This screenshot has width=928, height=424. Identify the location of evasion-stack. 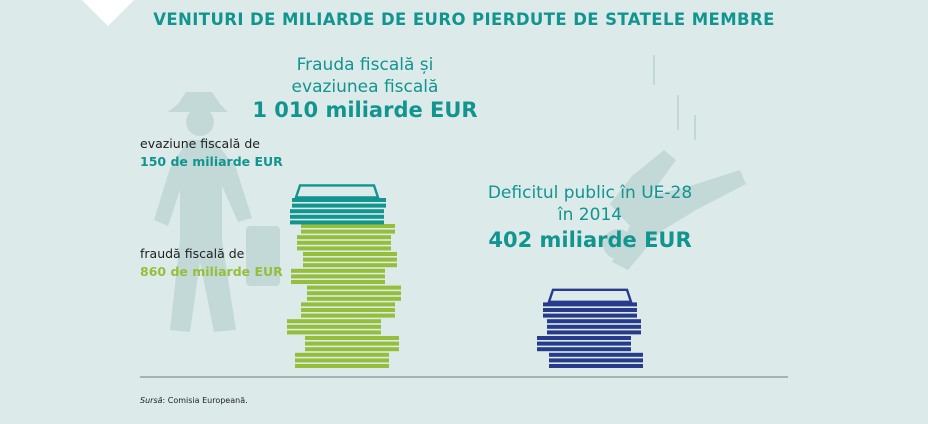
(338, 211).